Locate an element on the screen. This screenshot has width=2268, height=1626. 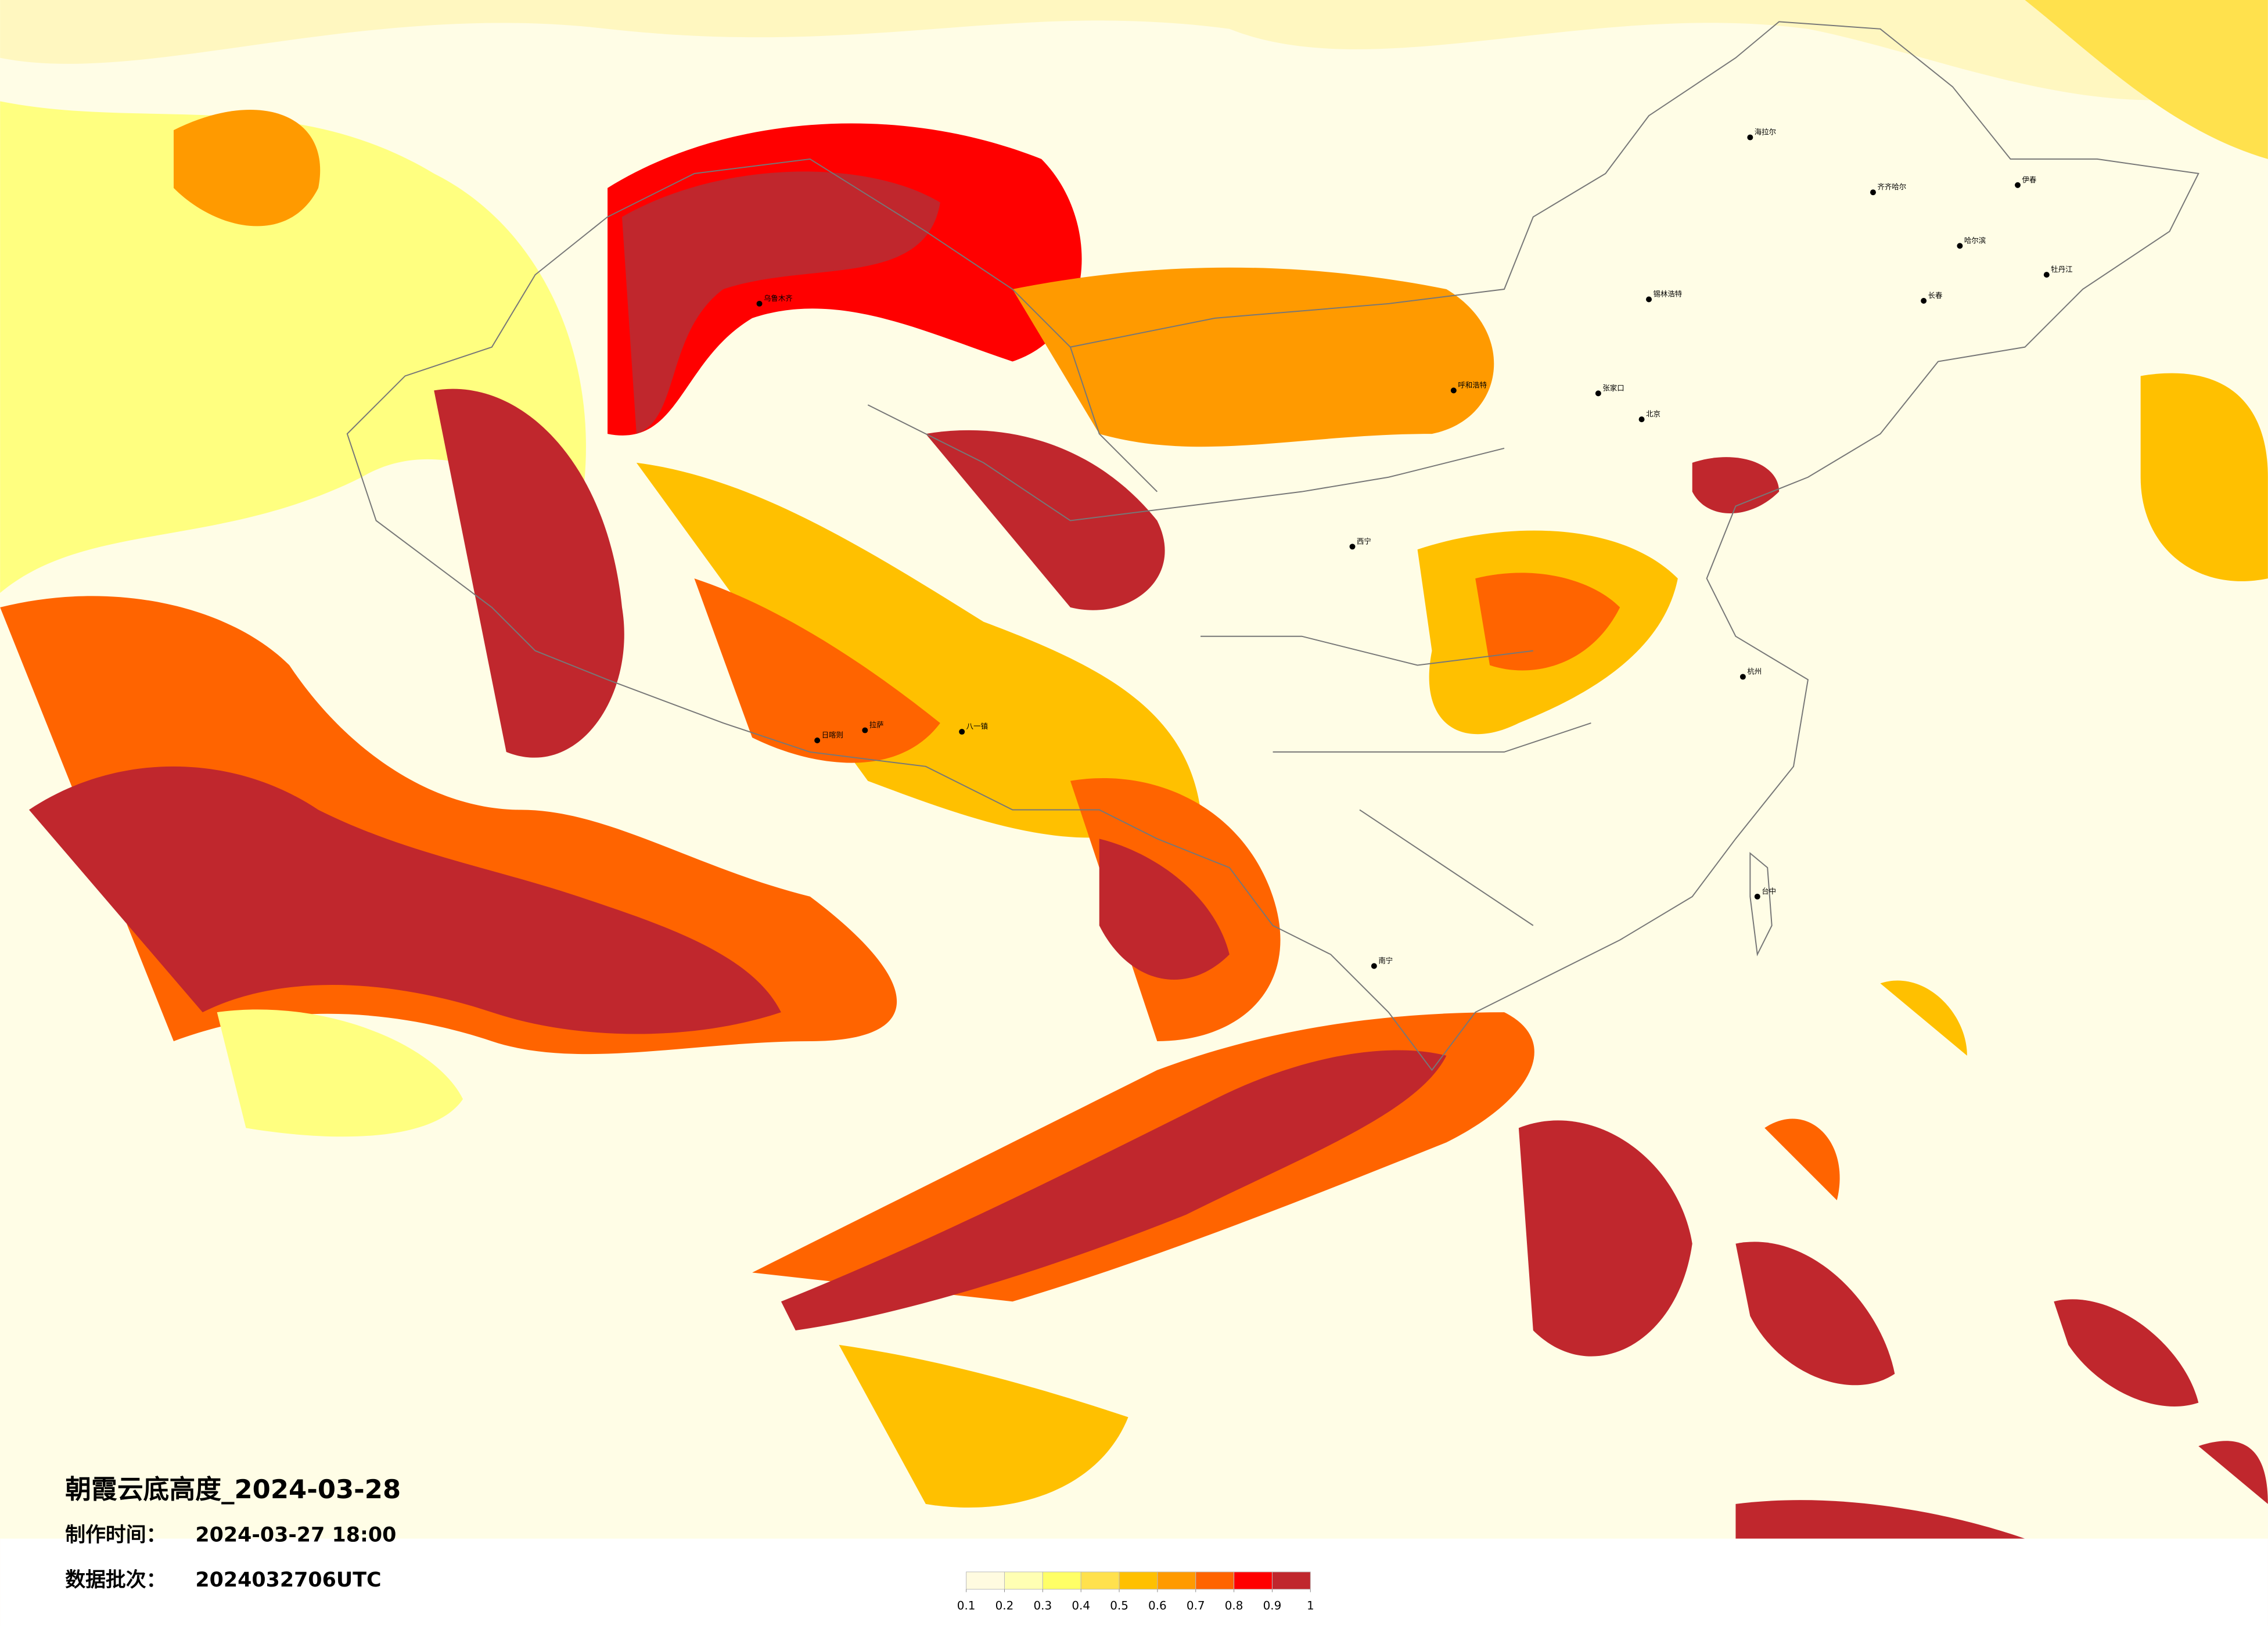
colorbar-label: 0.3 is located at coordinates (1043, 1606).